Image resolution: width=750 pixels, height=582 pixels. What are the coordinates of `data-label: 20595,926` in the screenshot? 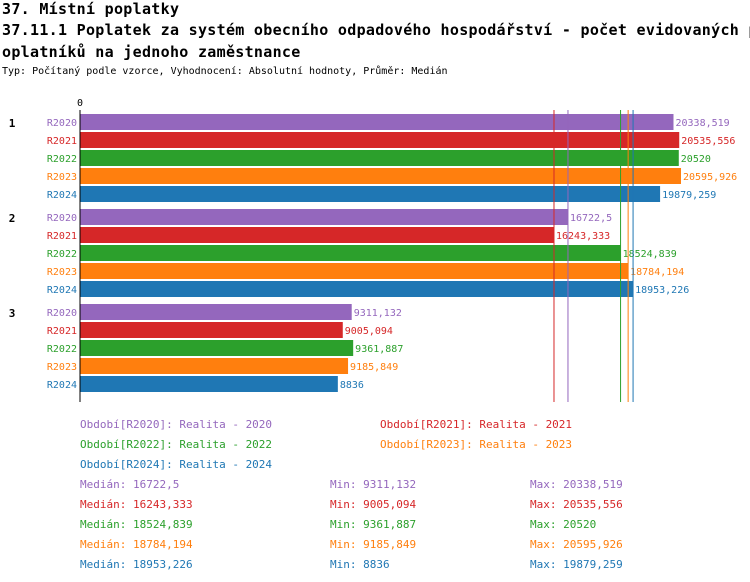 It's located at (710, 177).